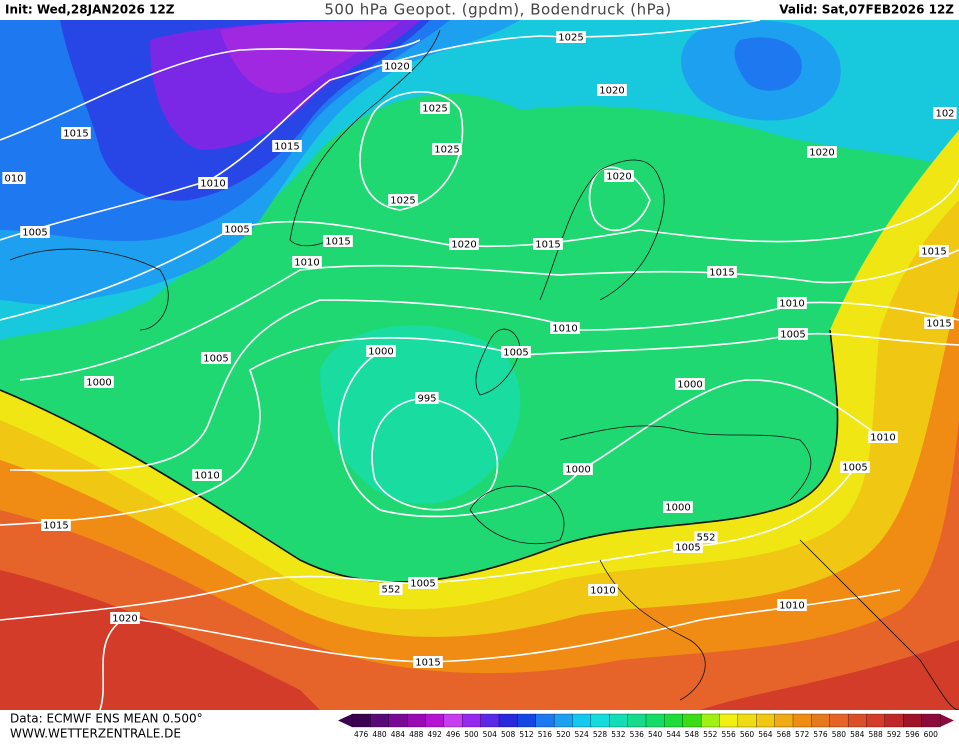 Image resolution: width=959 pixels, height=745 pixels. Describe the element at coordinates (747, 734) in the screenshot. I see `colorbar-label: 560` at that location.